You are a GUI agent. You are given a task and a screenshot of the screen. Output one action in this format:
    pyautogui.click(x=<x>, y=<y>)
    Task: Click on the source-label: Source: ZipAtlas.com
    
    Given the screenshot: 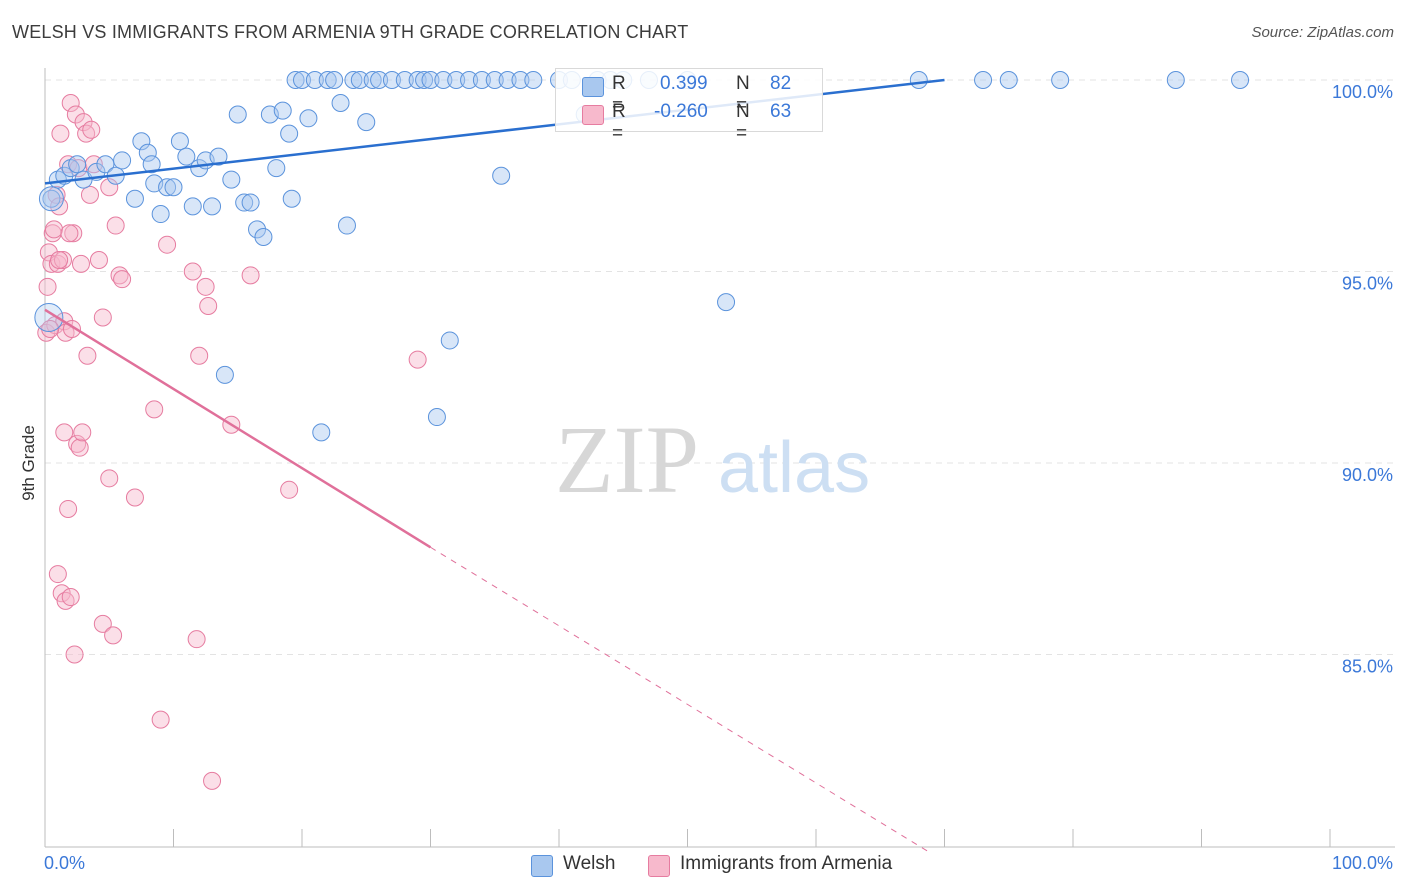 What is the action you would take?
    pyautogui.click(x=1322, y=32)
    